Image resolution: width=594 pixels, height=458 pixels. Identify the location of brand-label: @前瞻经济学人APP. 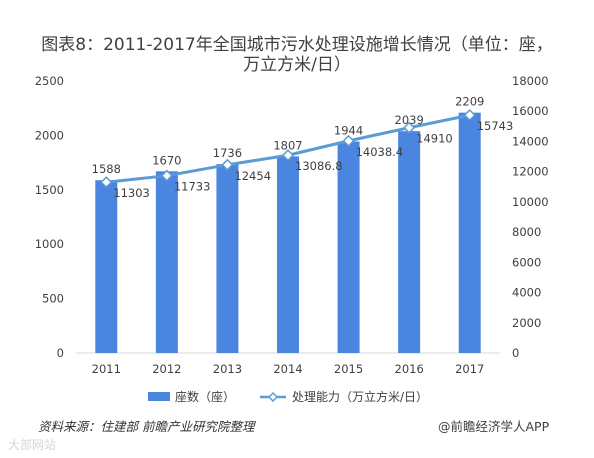
(494, 426).